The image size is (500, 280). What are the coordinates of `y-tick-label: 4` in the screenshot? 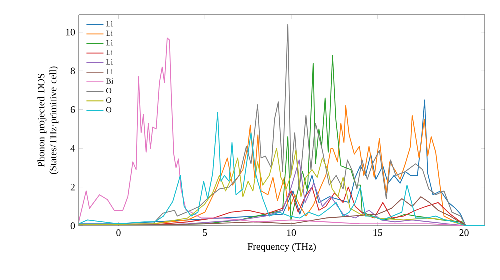 It's located at (73, 148).